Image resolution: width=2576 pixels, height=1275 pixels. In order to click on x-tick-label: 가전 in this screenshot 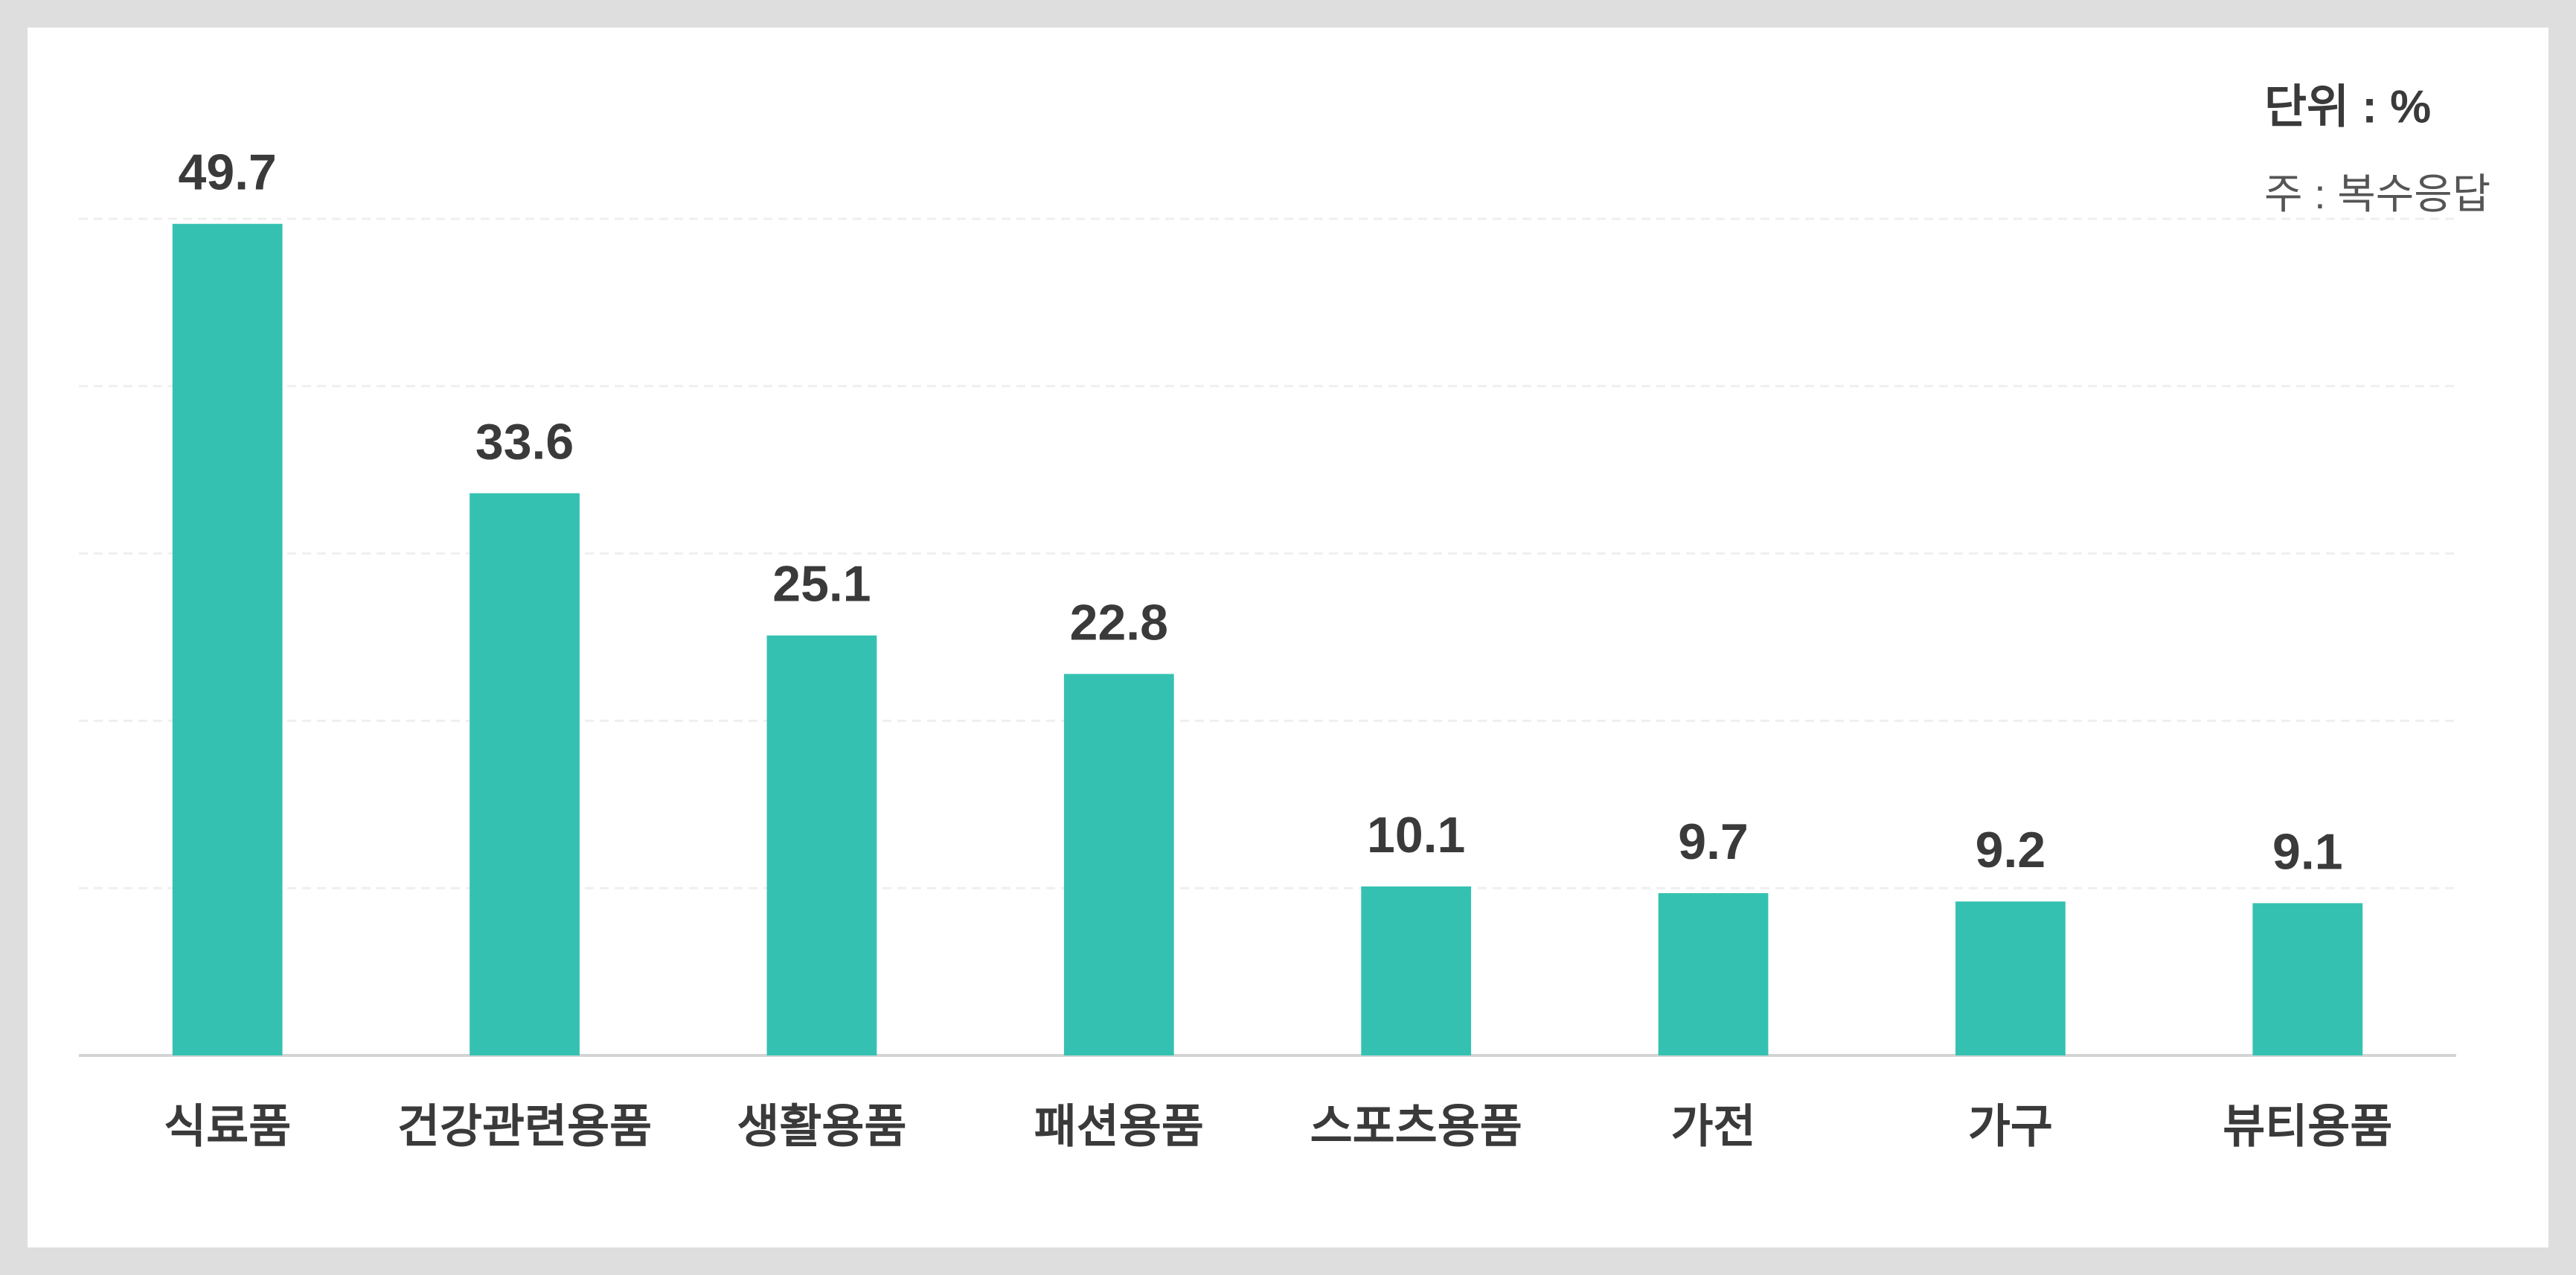, I will do `click(1713, 1126)`.